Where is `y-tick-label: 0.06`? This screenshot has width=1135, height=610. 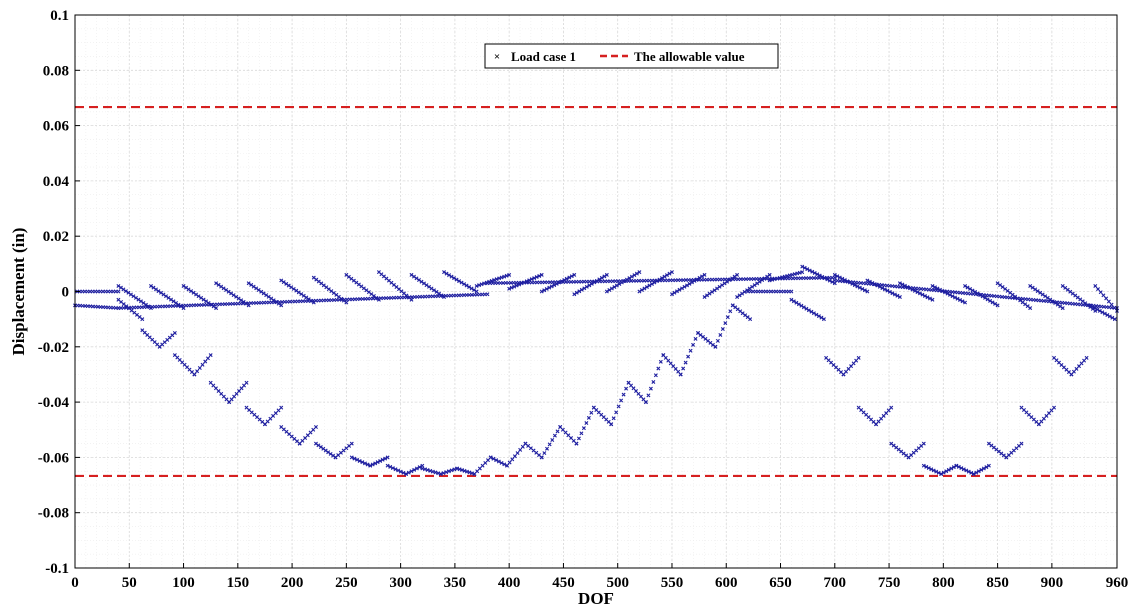 y-tick-label: 0.06 is located at coordinates (56, 127).